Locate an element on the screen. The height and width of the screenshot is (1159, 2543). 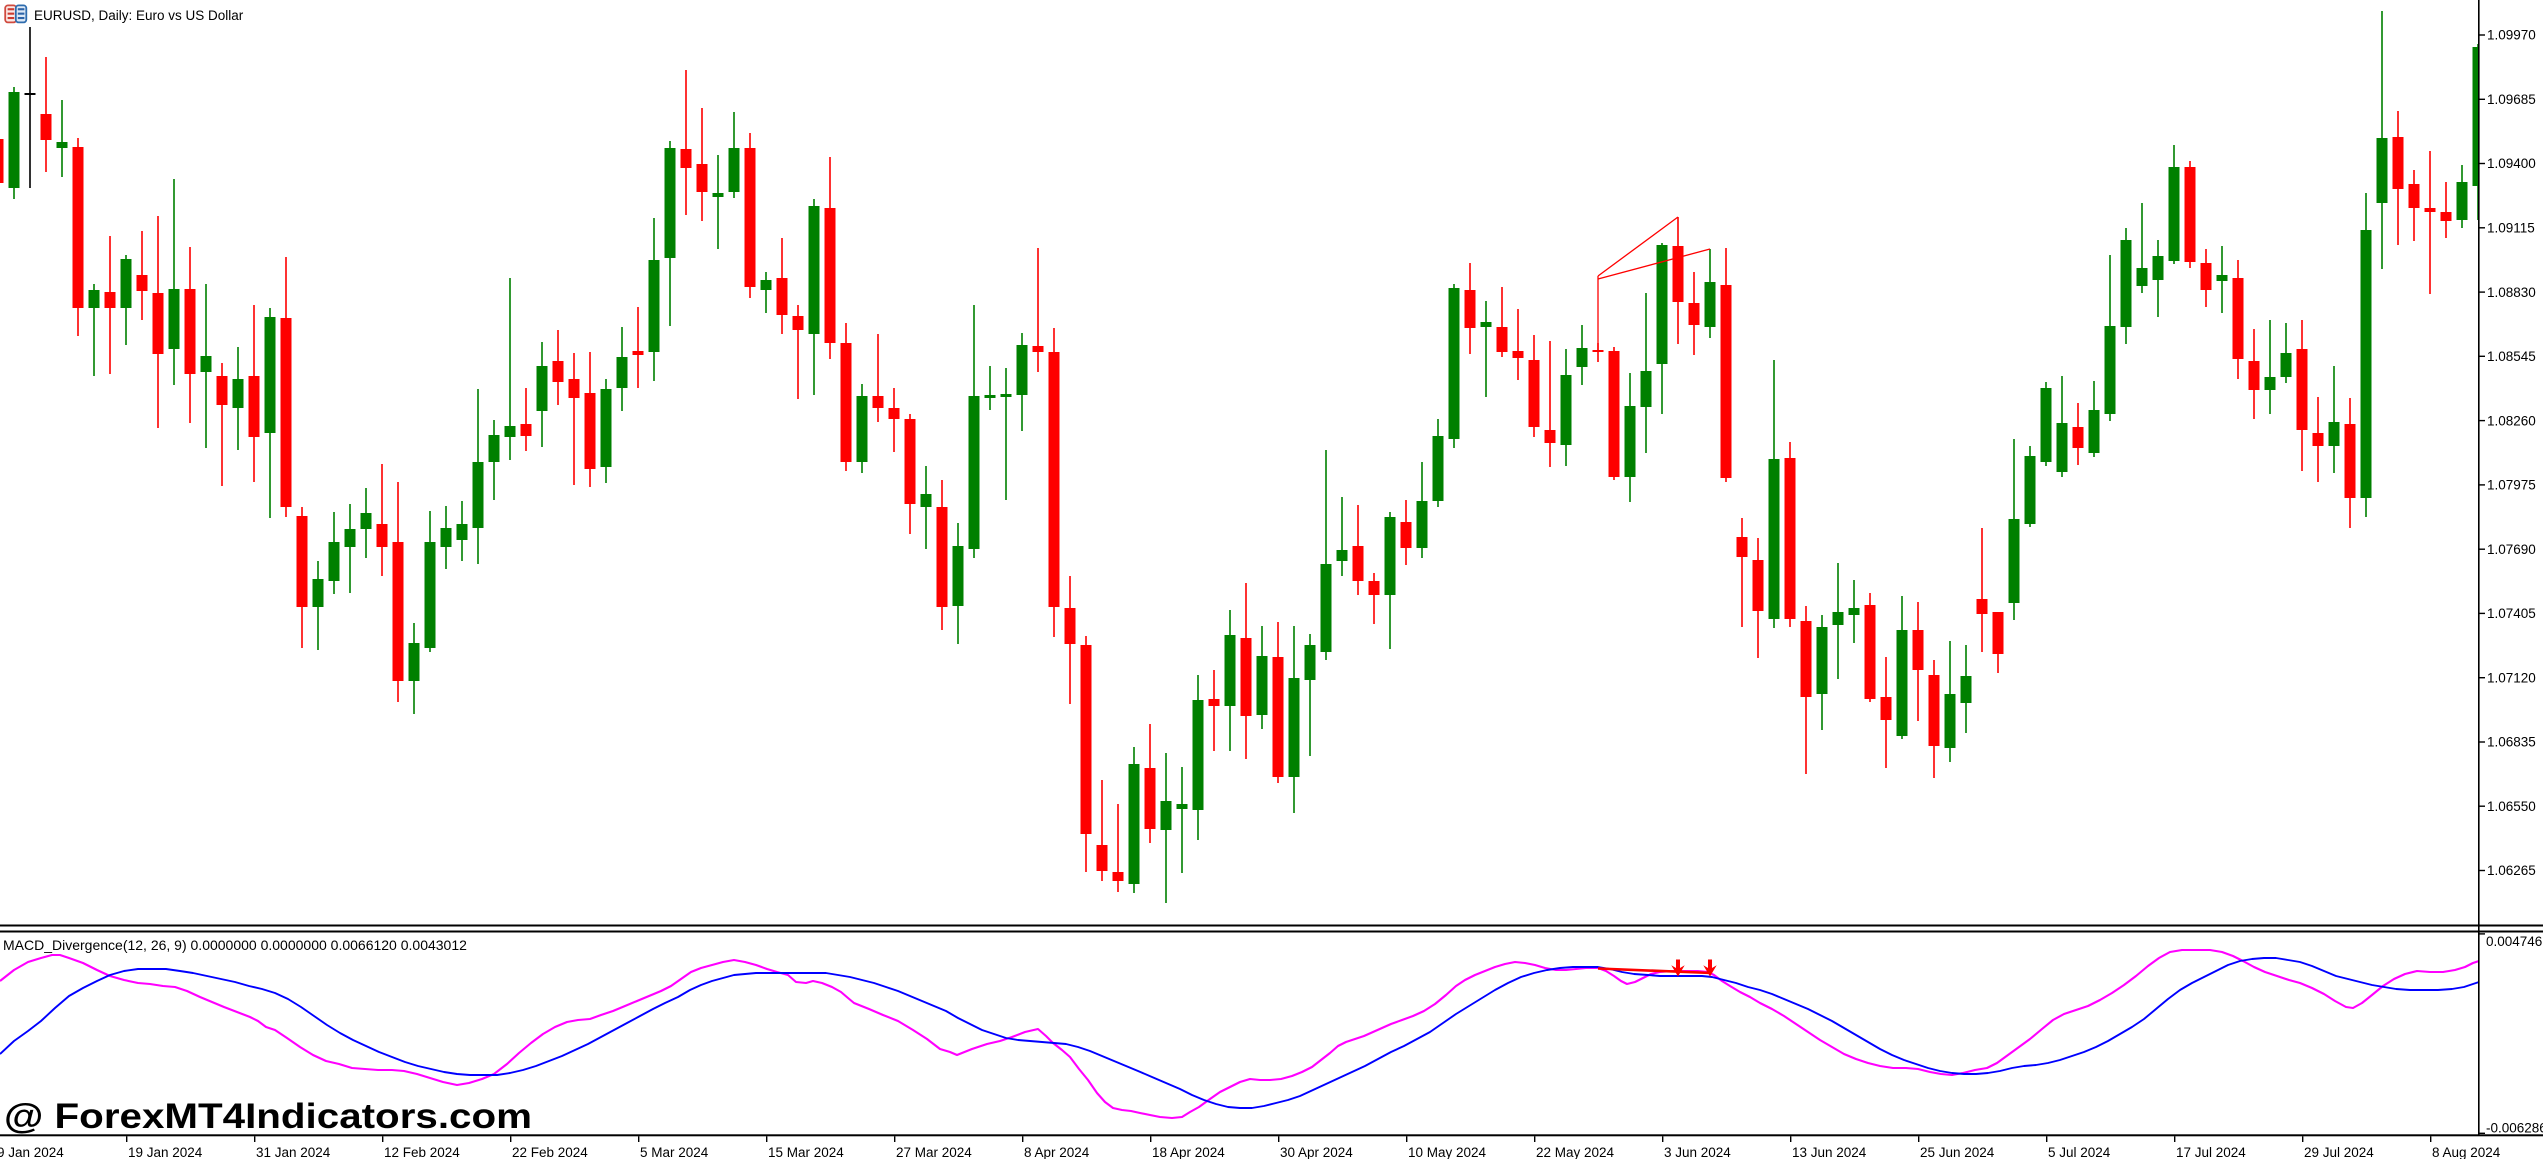
svg-text: 17 Jul 2024 is located at coordinates (2211, 1152).